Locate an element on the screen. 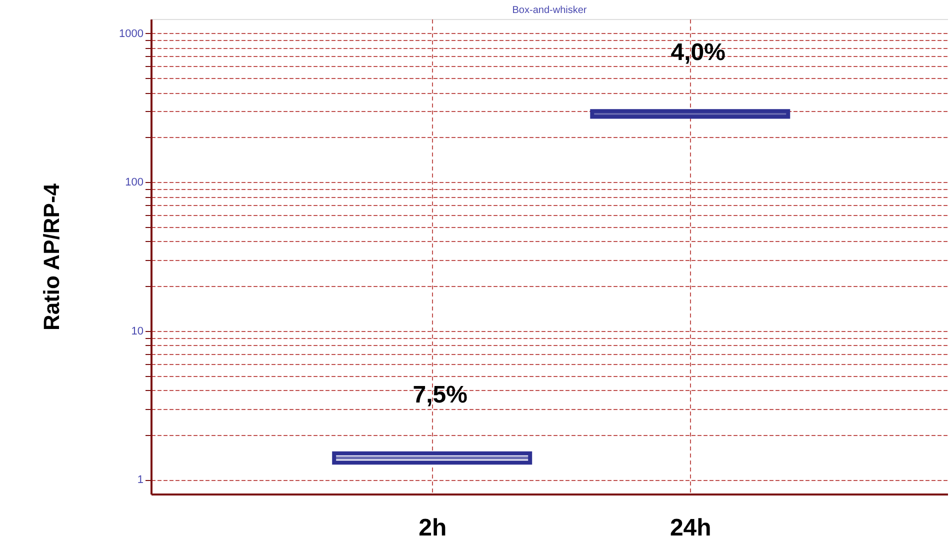 The height and width of the screenshot is (555, 950). chart-title: Box-and-whisker is located at coordinates (550, 10).